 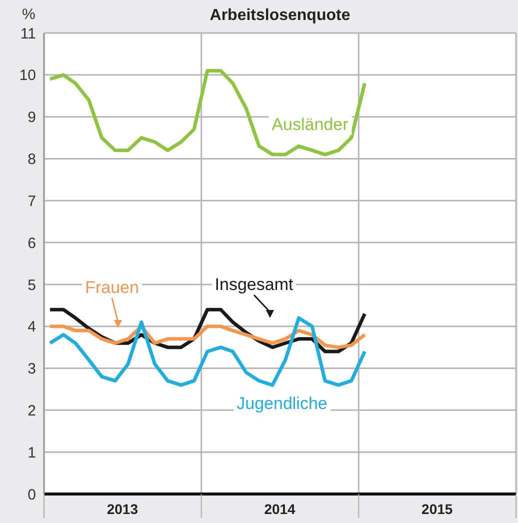 What do you see at coordinates (27, 75) in the screenshot?
I see `y-tick-label: 10` at bounding box center [27, 75].